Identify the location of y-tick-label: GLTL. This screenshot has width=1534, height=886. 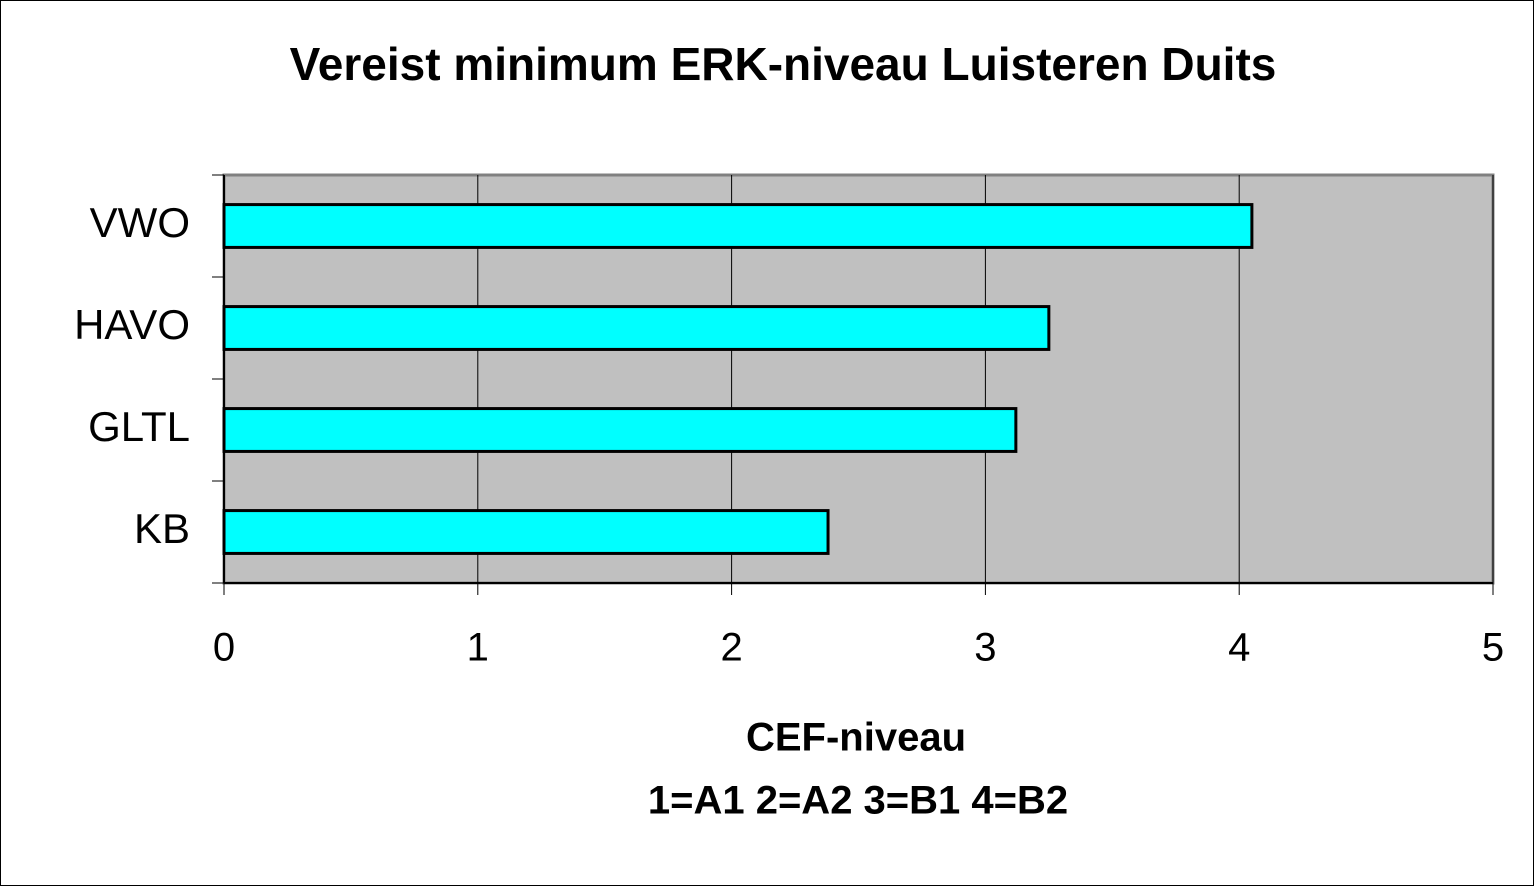
(139, 426).